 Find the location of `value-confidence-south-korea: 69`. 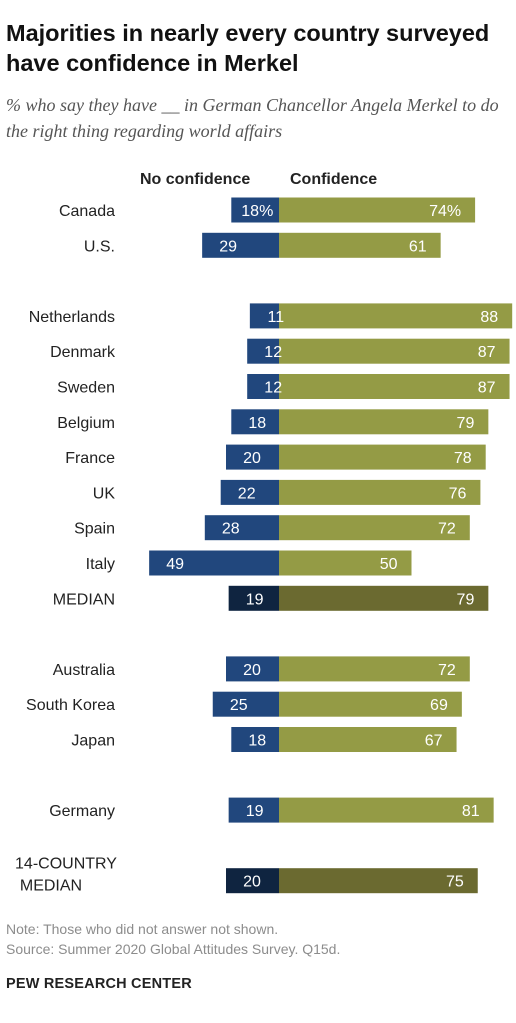

value-confidence-south-korea: 69 is located at coordinates (439, 705).